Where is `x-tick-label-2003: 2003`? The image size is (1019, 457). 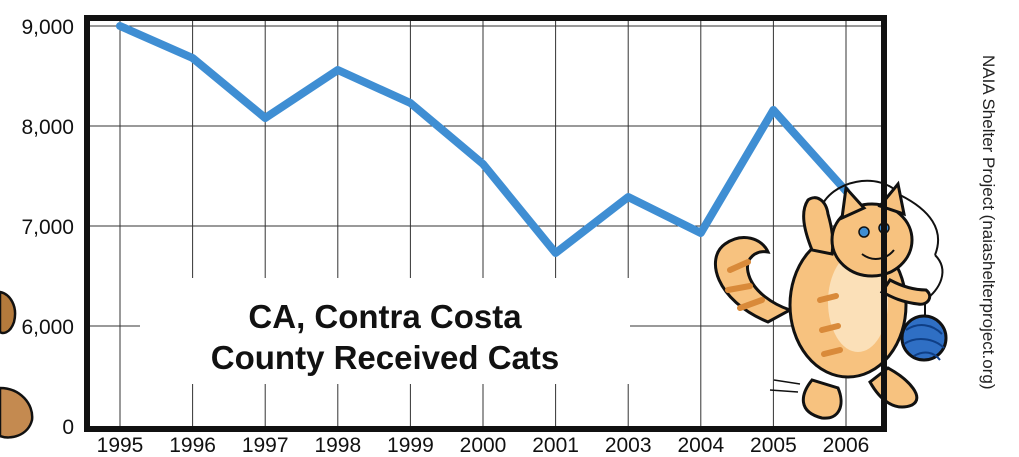
x-tick-label-2003: 2003 is located at coordinates (628, 445).